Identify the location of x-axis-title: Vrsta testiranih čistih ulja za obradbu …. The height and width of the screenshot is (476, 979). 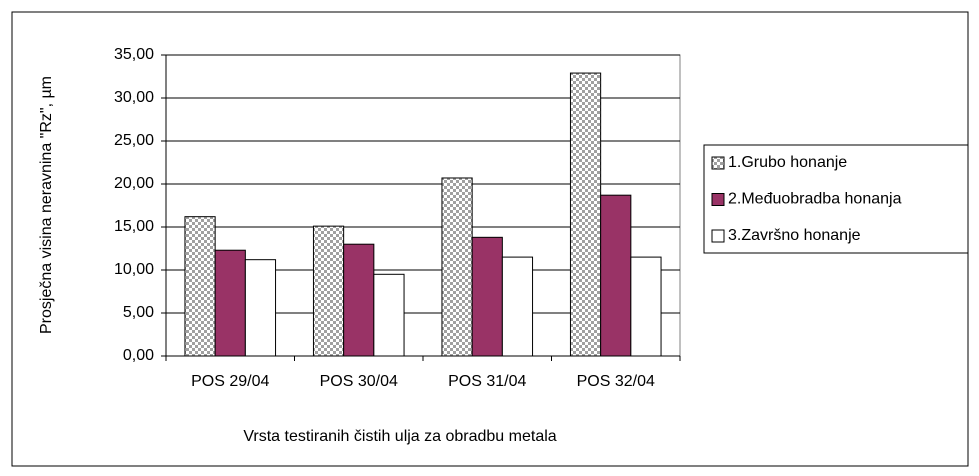
(399, 436).